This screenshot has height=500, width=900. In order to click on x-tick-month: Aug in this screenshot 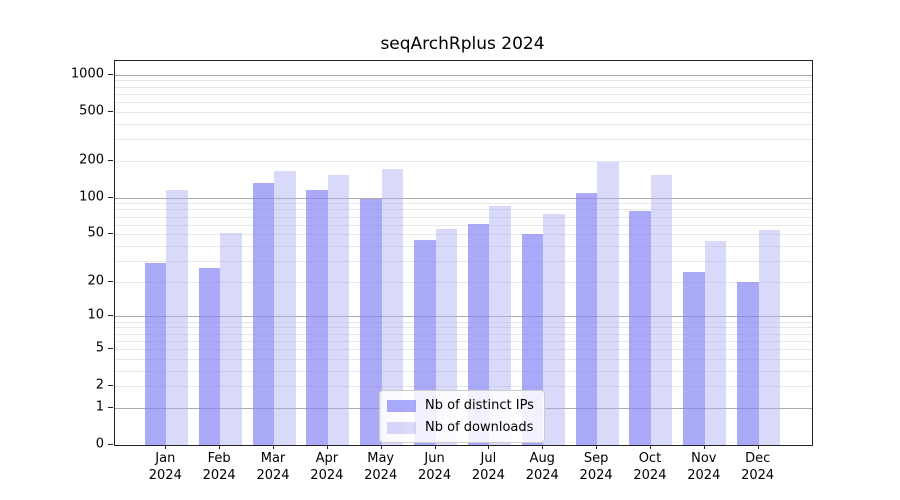, I will do `click(542, 458)`.